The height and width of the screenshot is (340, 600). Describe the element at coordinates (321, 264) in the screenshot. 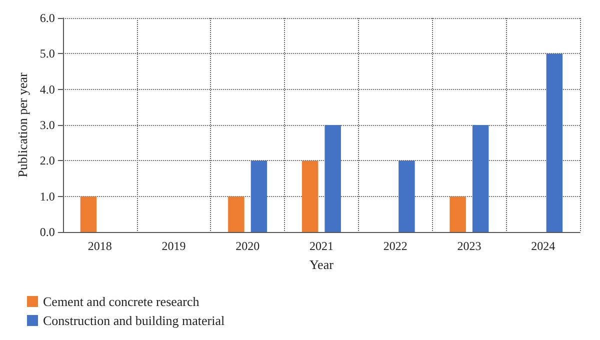

I see `x-axis-title: Year` at that location.